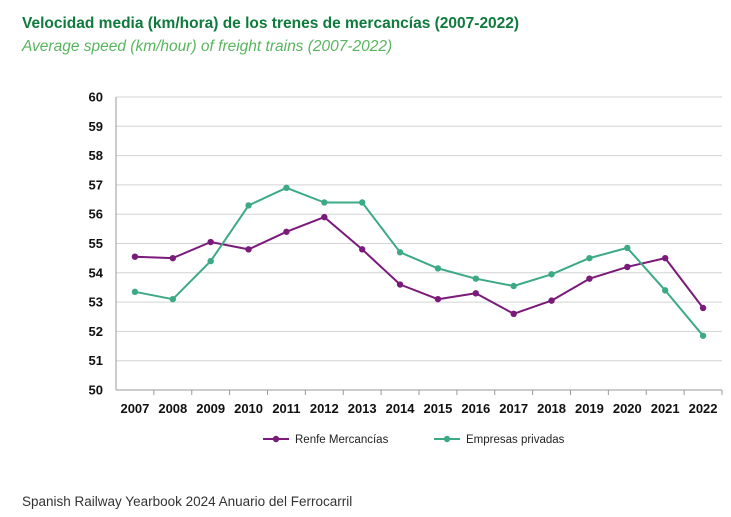 This screenshot has height=517, width=731. What do you see at coordinates (96, 302) in the screenshot?
I see `y-tick-label: 53` at bounding box center [96, 302].